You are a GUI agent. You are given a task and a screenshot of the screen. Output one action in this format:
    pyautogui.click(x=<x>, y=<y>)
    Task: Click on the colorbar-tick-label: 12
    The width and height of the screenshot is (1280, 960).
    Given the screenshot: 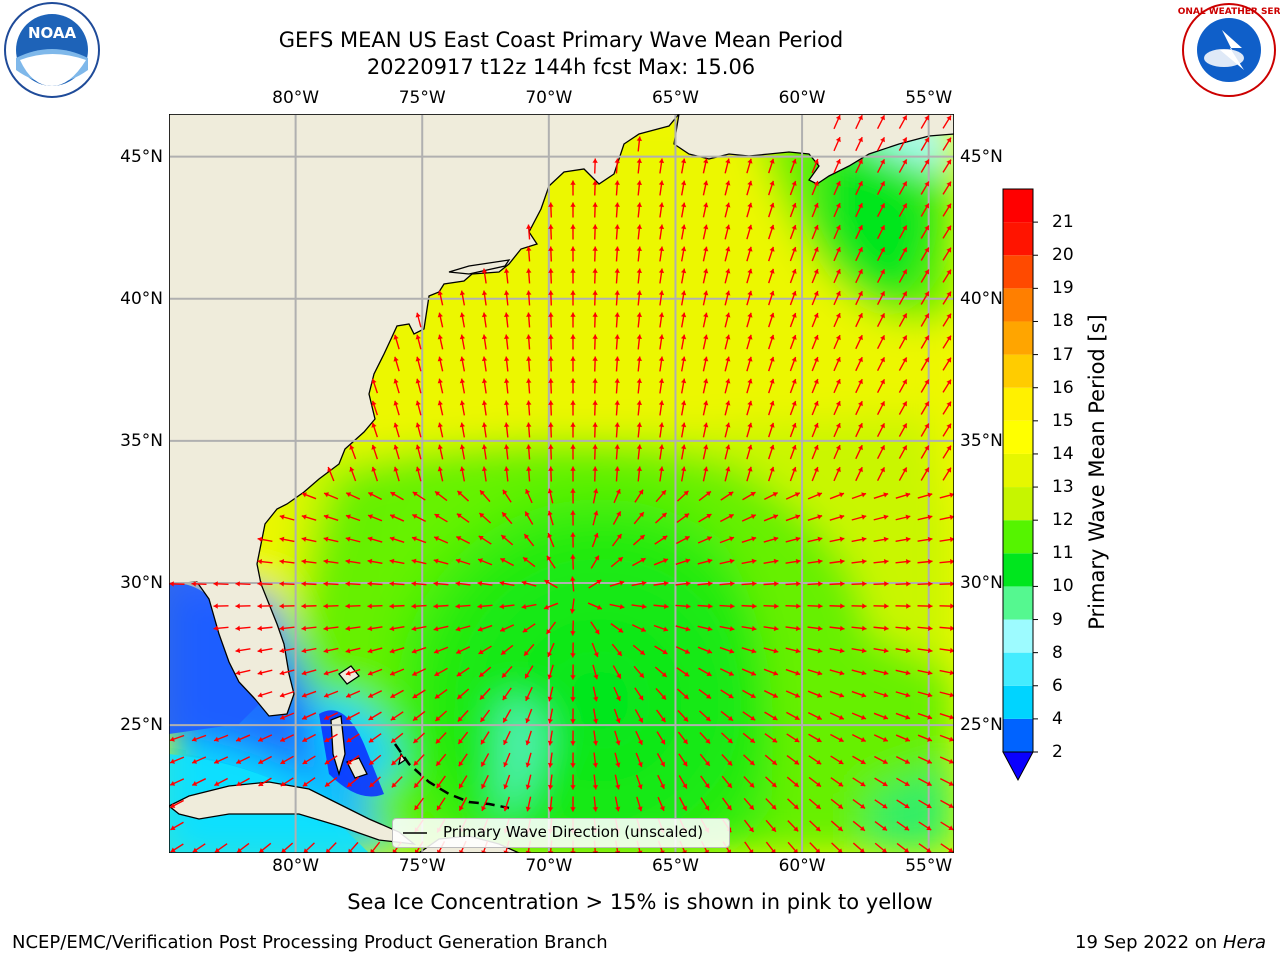 What is the action you would take?
    pyautogui.click(x=1063, y=520)
    